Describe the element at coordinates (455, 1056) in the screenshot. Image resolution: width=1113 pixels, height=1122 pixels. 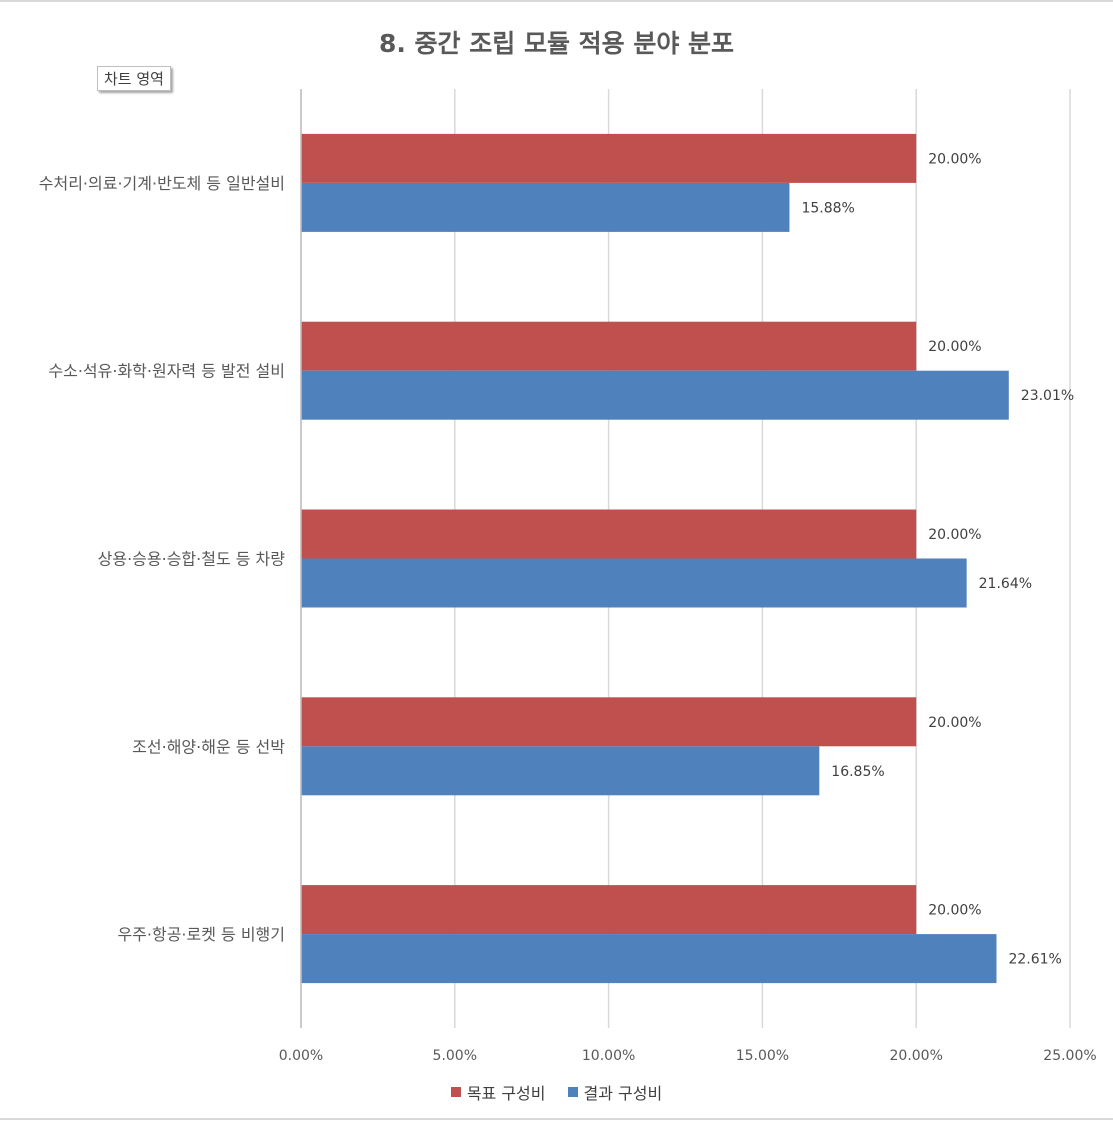
I see `x-tick-label: 5.00%` at that location.